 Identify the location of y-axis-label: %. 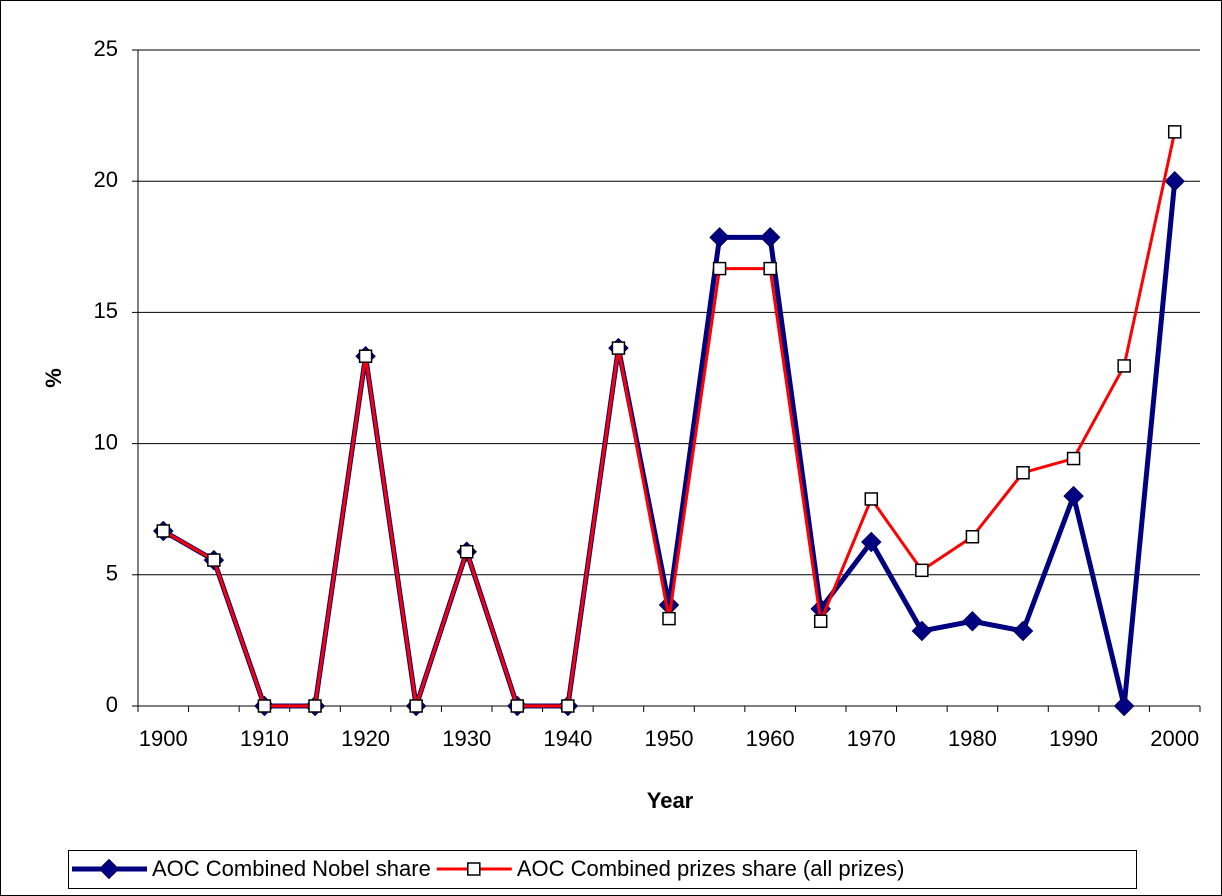
(53, 378).